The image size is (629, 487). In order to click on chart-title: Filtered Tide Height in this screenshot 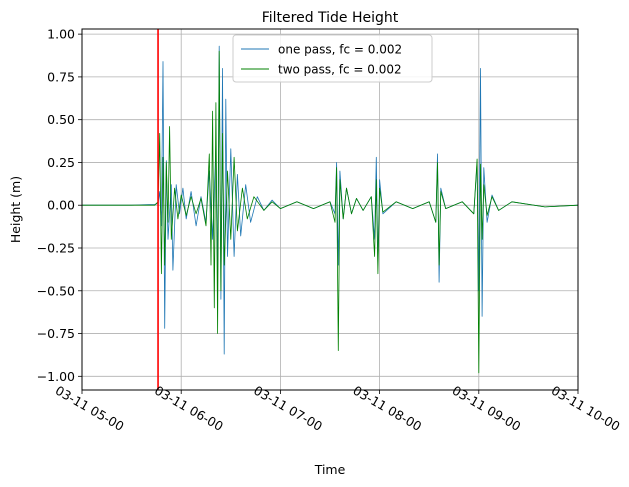, I will do `click(330, 18)`.